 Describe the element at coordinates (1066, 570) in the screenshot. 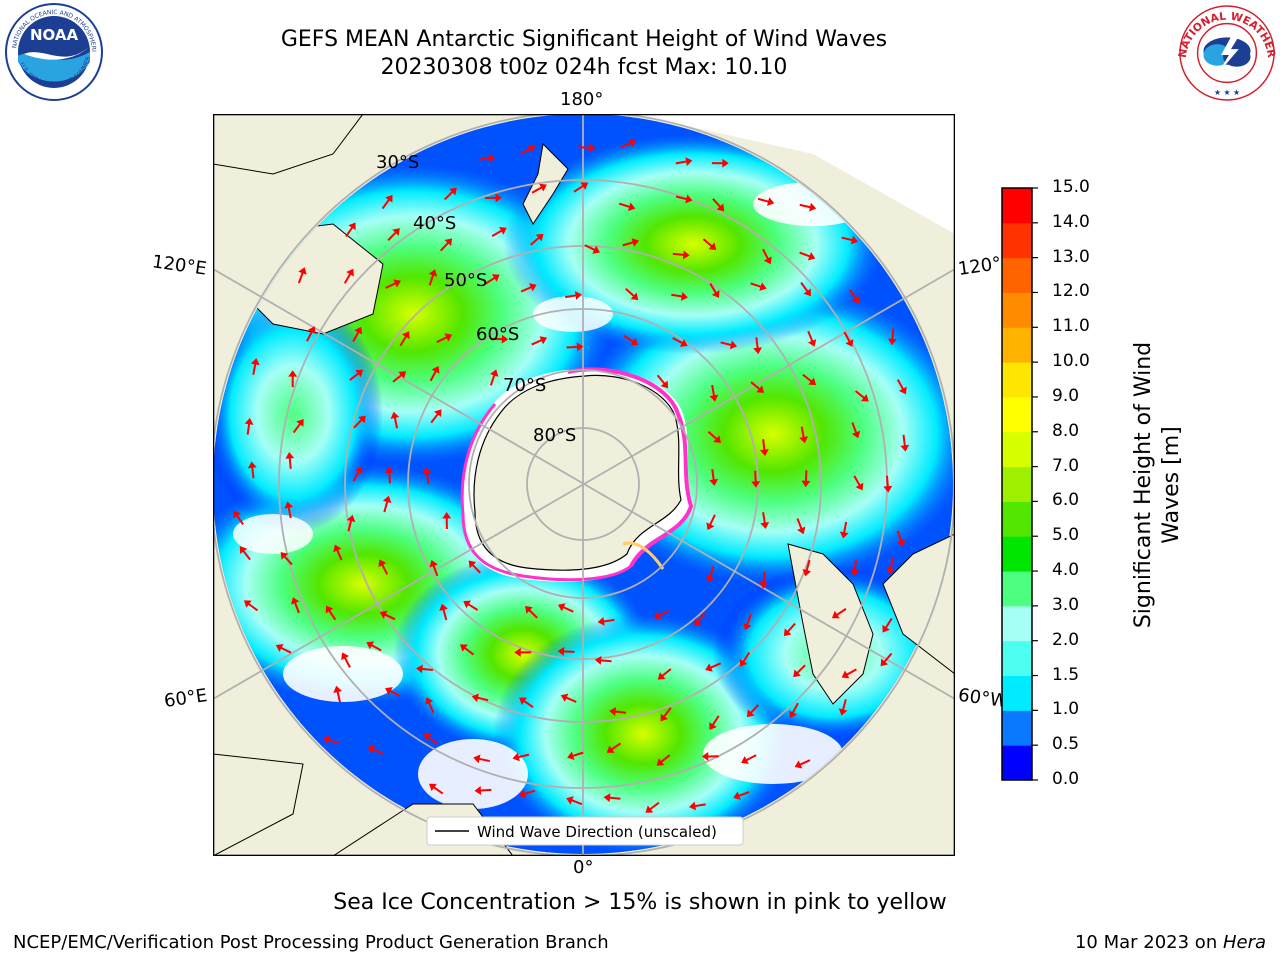

I see `colorbar-tick-label: 4.0` at that location.